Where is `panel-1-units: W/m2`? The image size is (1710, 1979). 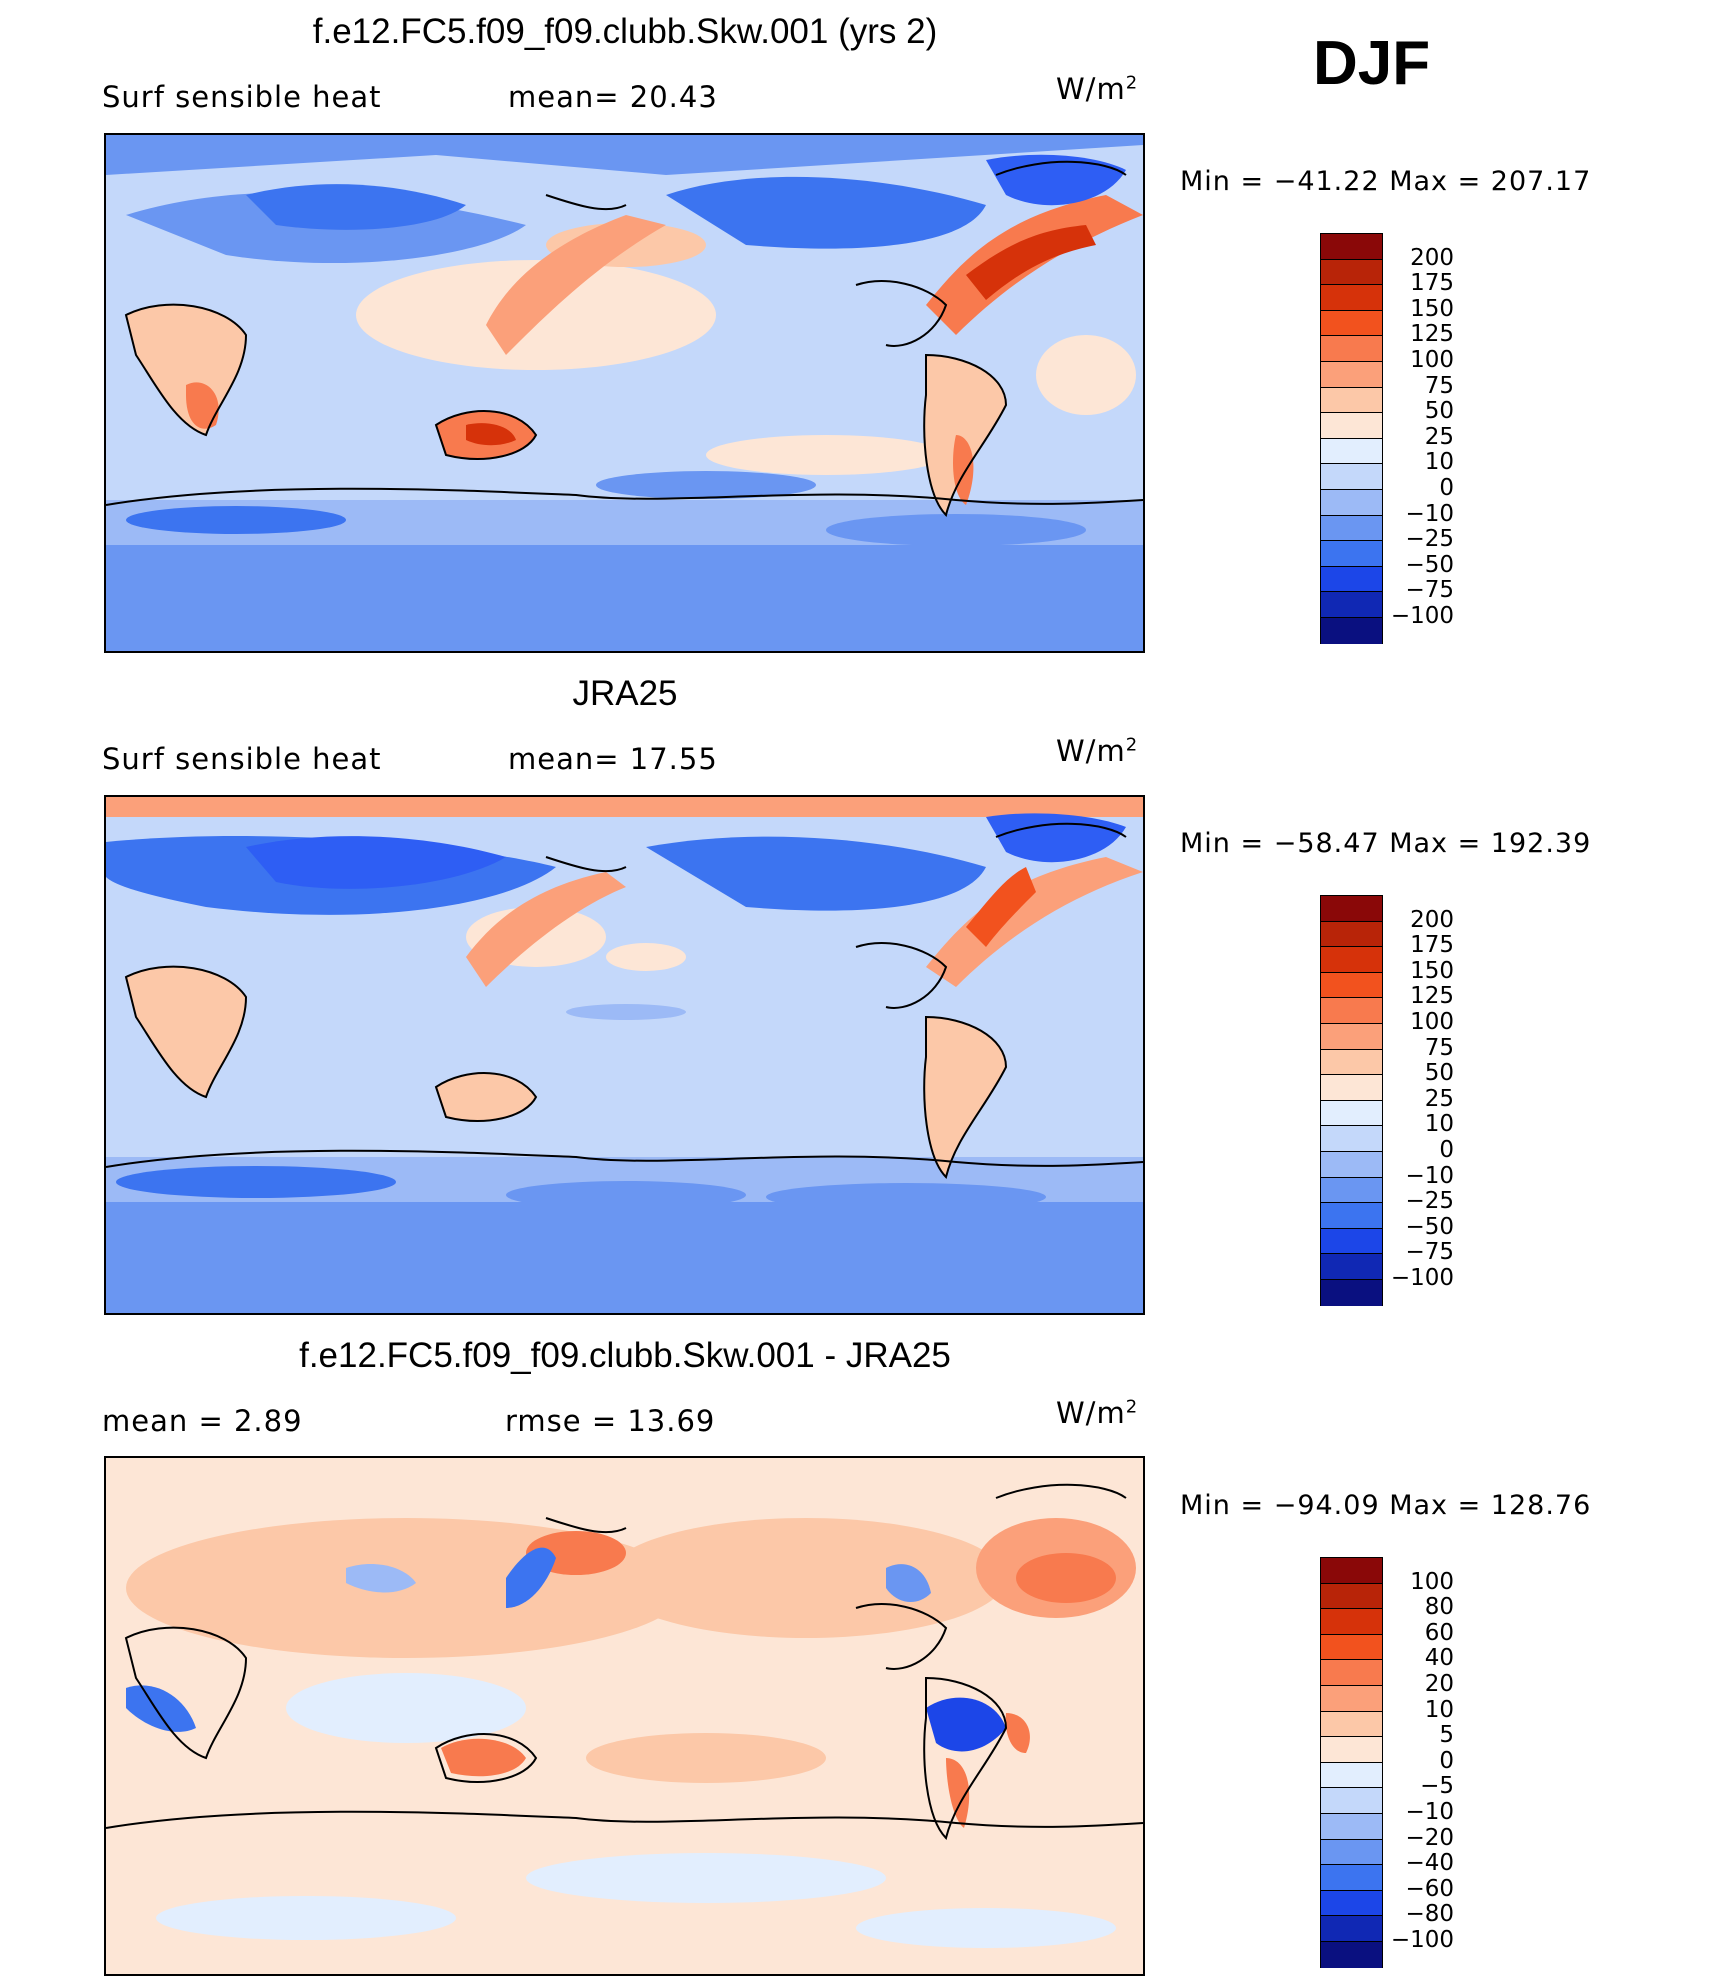 panel-1-units: W/m2 is located at coordinates (1097, 89).